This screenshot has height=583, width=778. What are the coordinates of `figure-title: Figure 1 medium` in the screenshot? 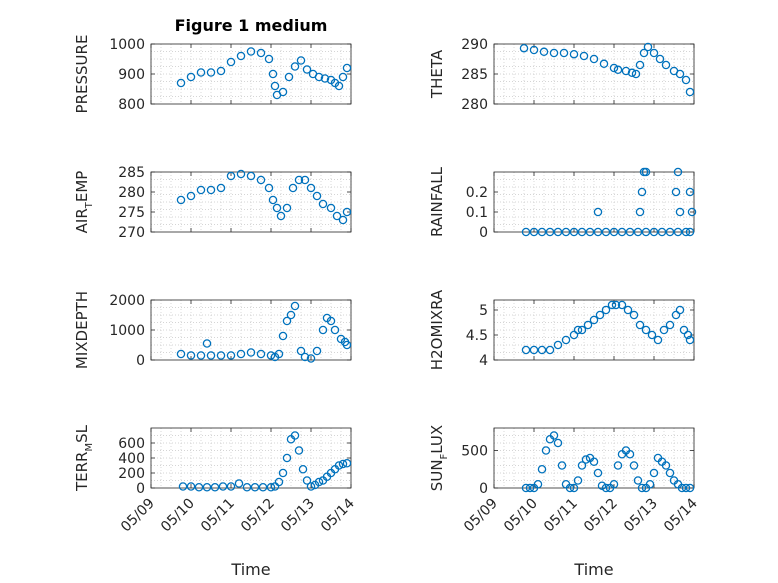 It's located at (251, 25).